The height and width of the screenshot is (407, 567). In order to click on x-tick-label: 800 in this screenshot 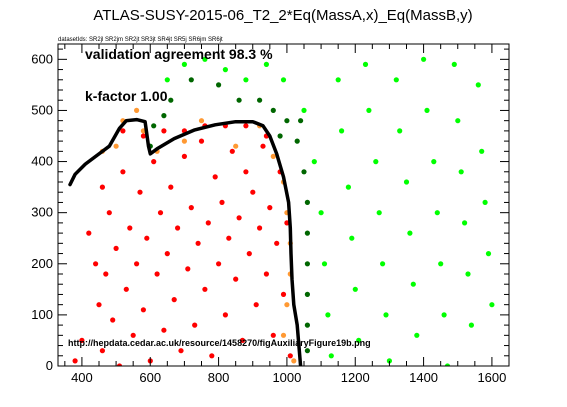, I will do `click(219, 377)`.